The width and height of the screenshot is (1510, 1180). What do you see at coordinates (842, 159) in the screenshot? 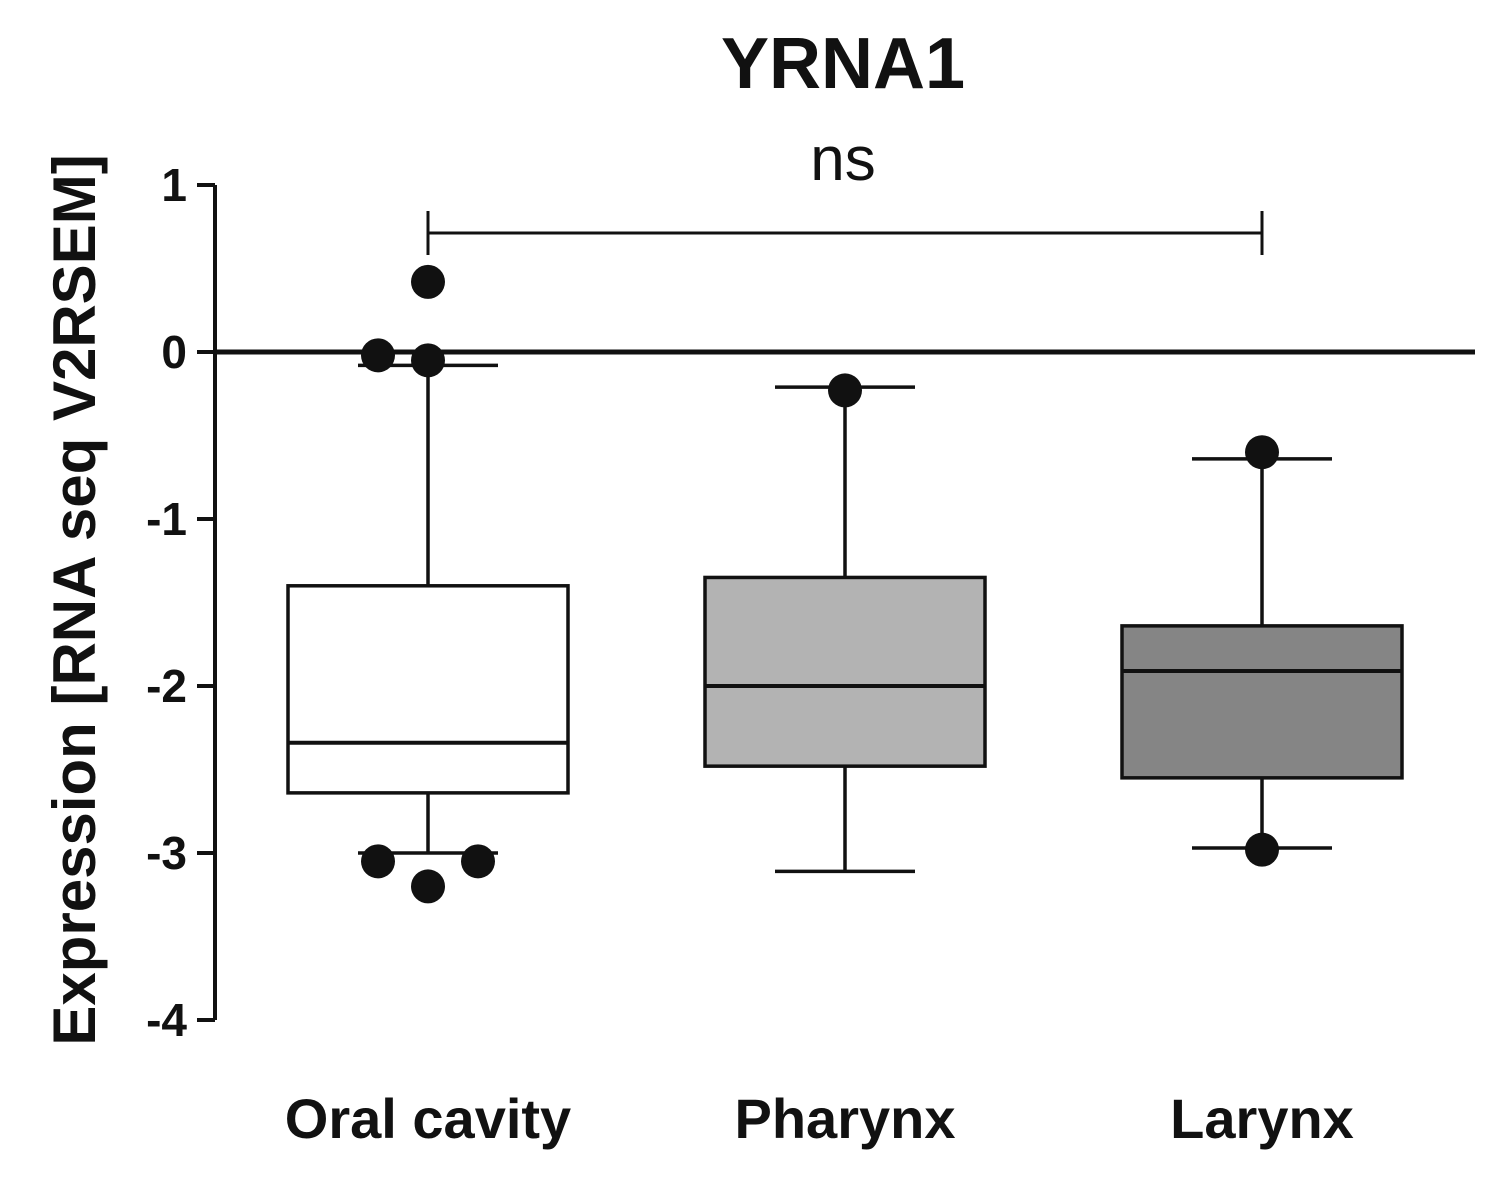
I see `significance-label: ns` at bounding box center [842, 159].